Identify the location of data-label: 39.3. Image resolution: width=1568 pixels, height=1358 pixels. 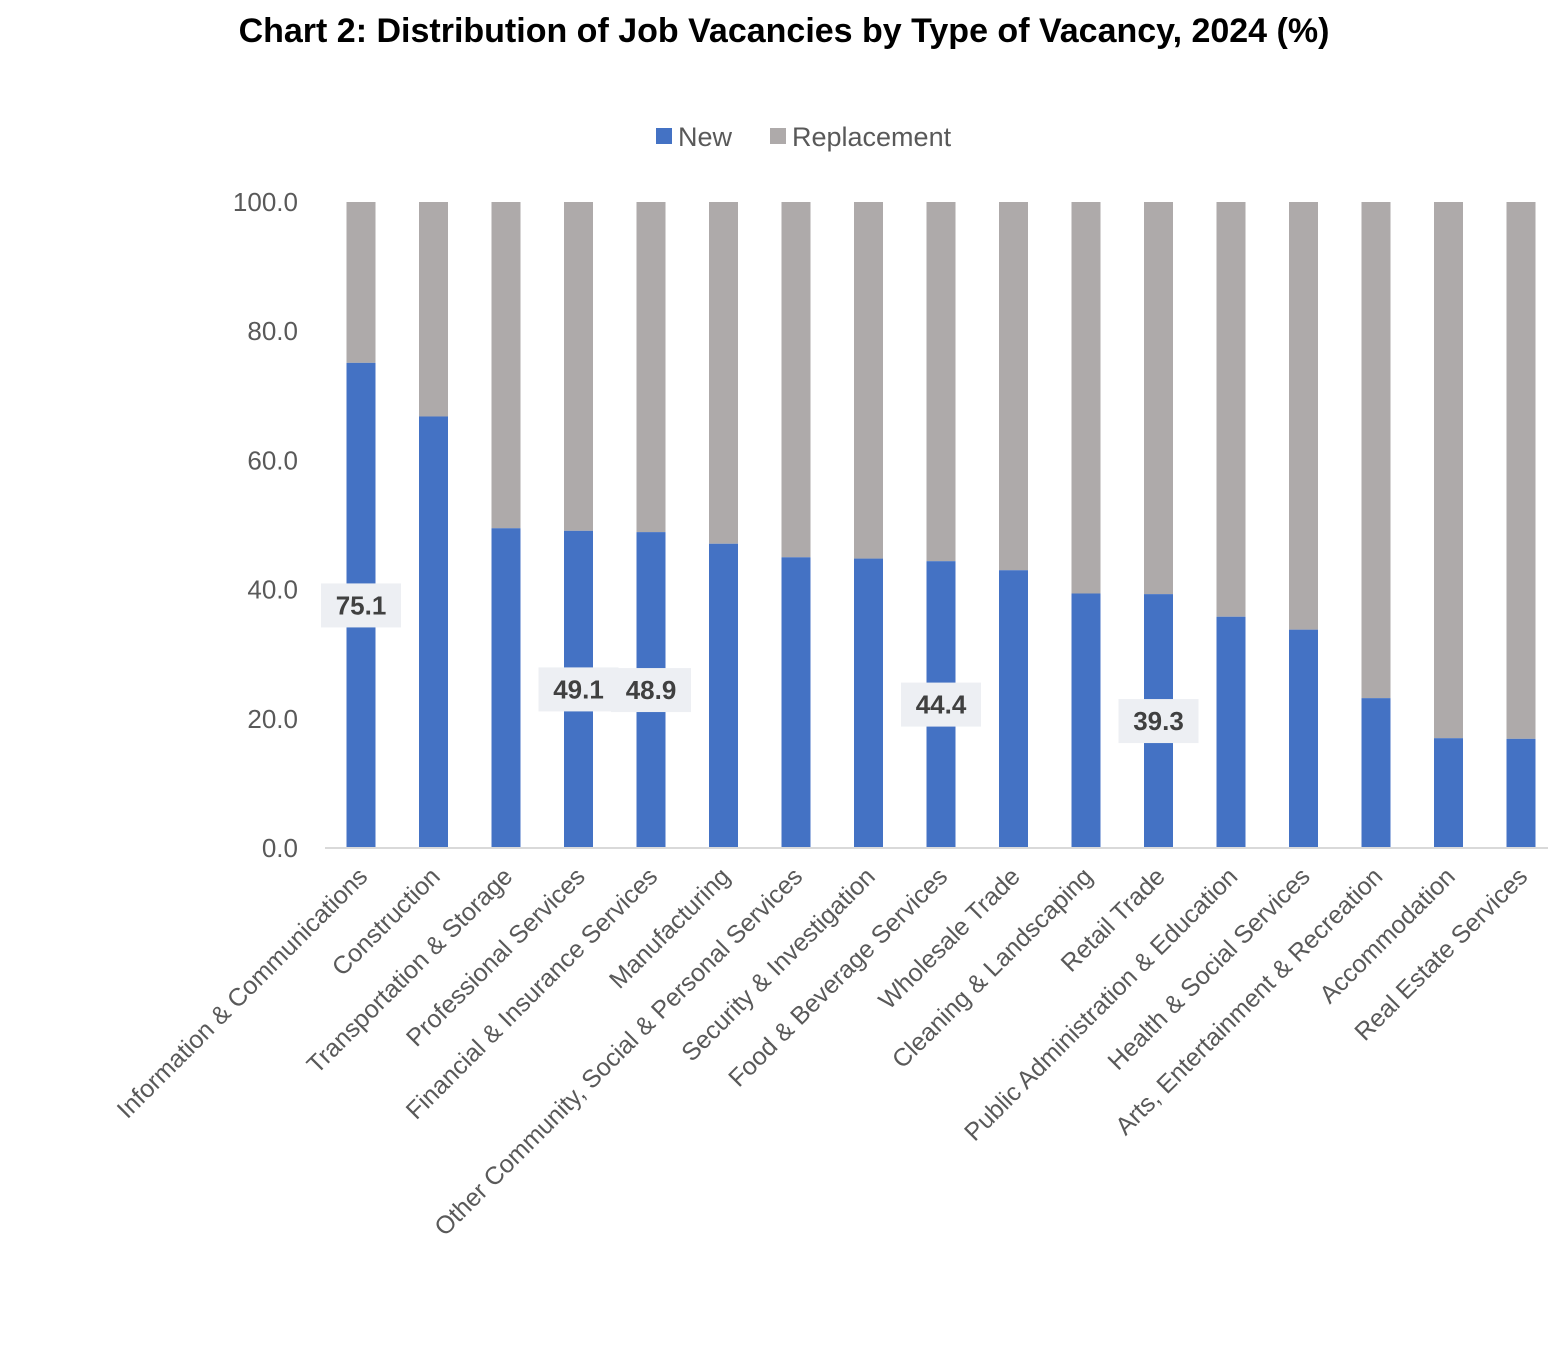
(1158, 721).